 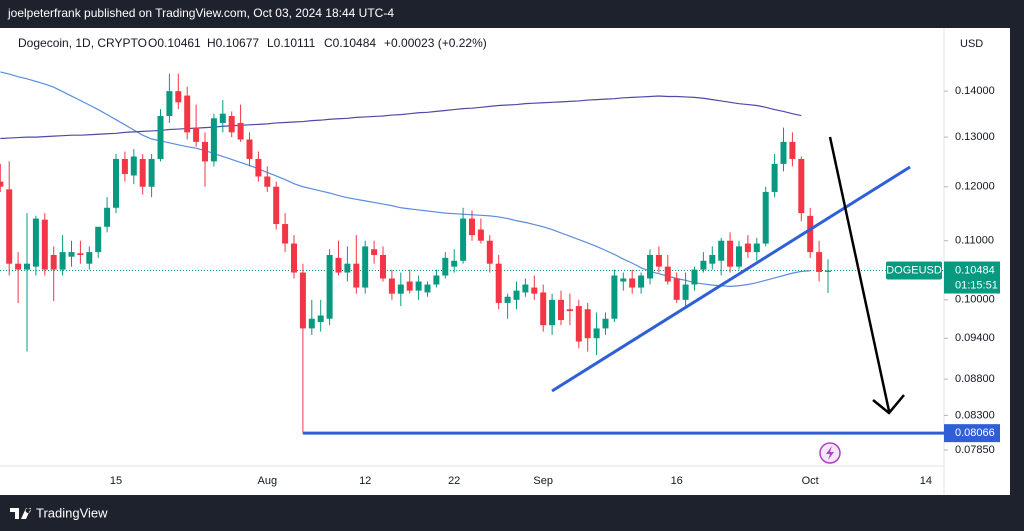 I want to click on brand: TradingView, so click(x=59, y=512).